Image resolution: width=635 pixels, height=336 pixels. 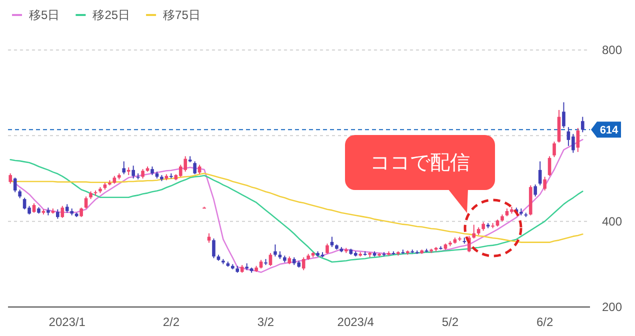 What do you see at coordinates (612, 50) in the screenshot?
I see `y-tick-label: 800` at bounding box center [612, 50].